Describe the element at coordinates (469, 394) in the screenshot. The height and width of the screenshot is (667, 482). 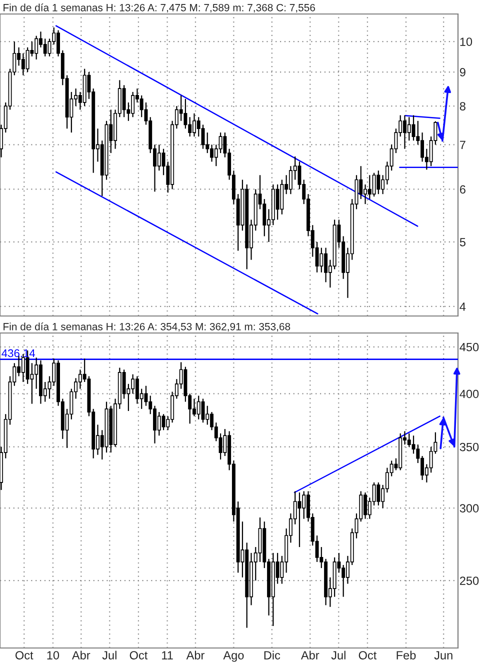
I see `y-tick-label: 400` at that location.